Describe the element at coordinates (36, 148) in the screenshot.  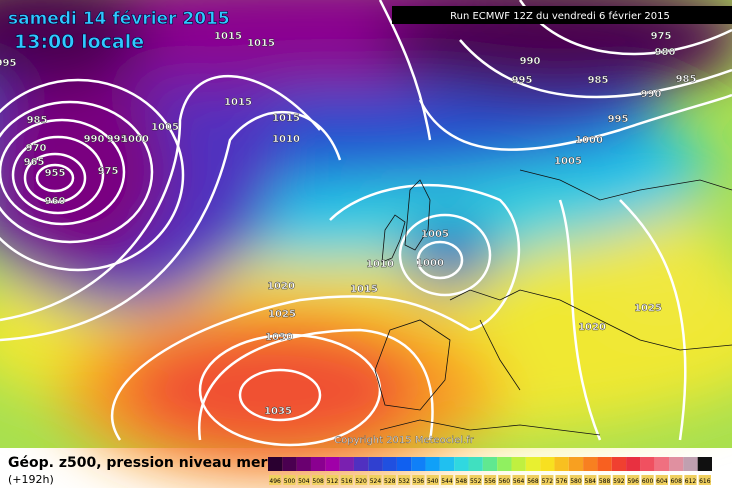
I see `isobar-label: 970` at that location.